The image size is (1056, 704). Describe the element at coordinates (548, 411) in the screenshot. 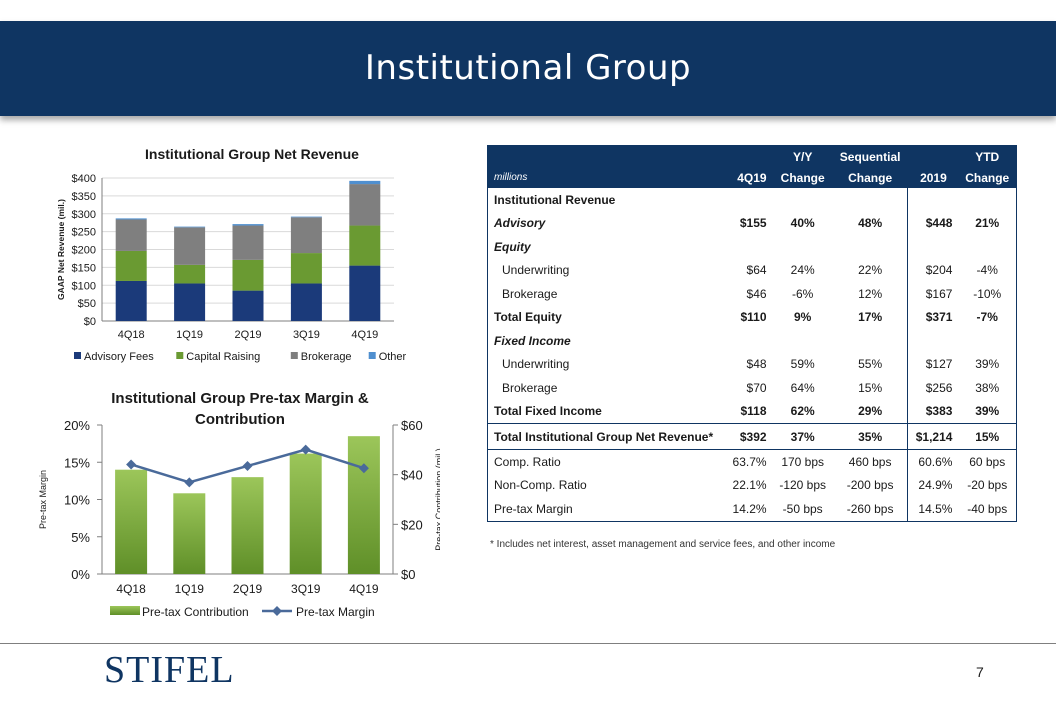

I see `row-label-cell: Total Fixed Income` at that location.